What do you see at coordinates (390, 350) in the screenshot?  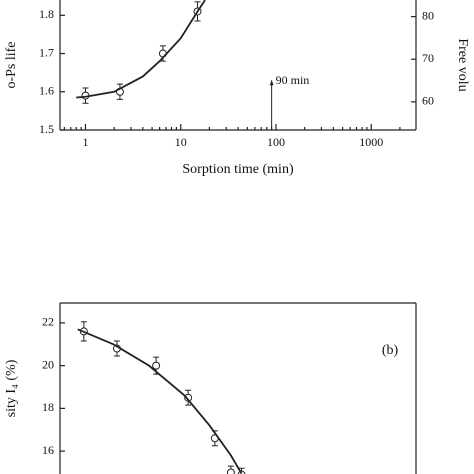 I see `annotation: (b)` at bounding box center [390, 350].